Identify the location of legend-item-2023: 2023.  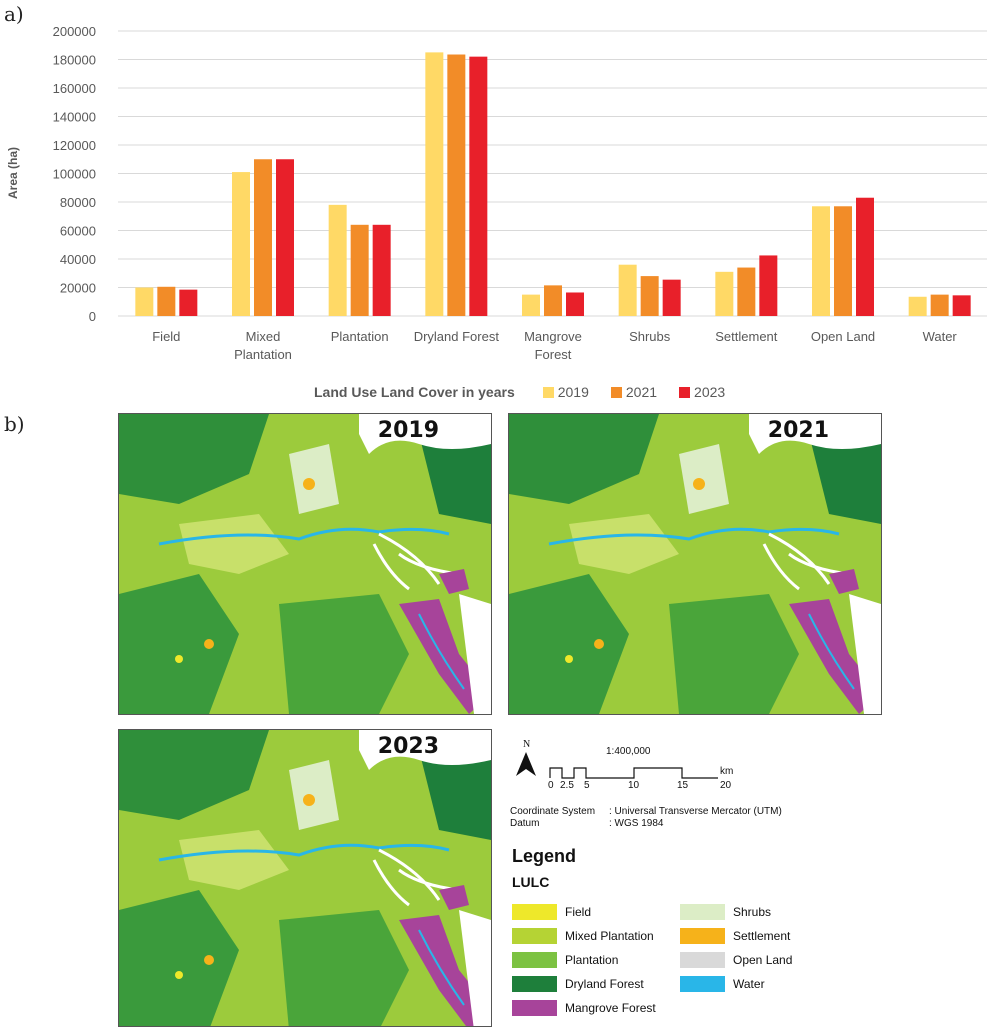
(702, 392).